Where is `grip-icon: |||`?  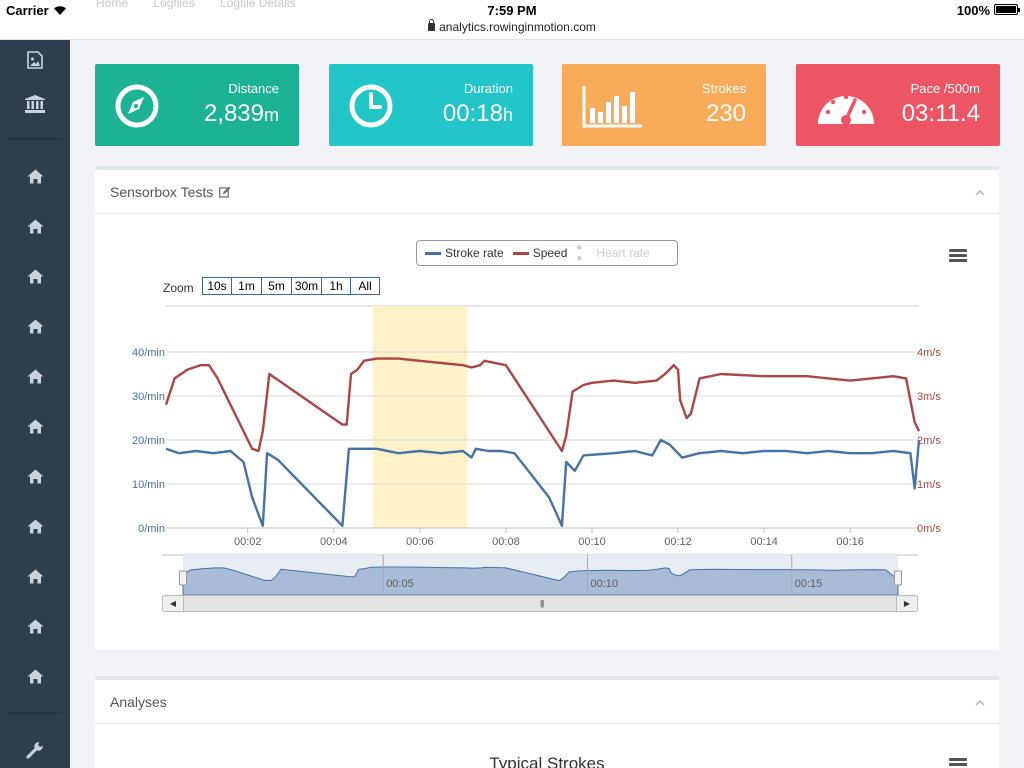 grip-icon: ||| is located at coordinates (542, 603).